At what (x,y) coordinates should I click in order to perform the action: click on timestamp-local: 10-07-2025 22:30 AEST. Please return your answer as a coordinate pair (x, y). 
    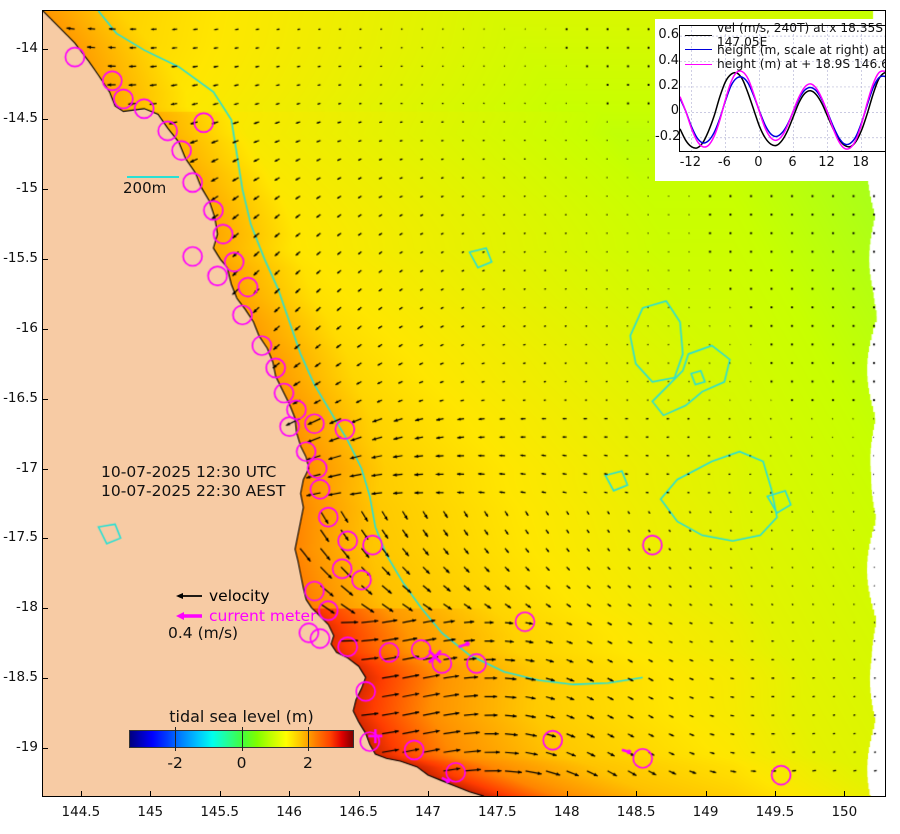
    Looking at the image, I should click on (193, 491).